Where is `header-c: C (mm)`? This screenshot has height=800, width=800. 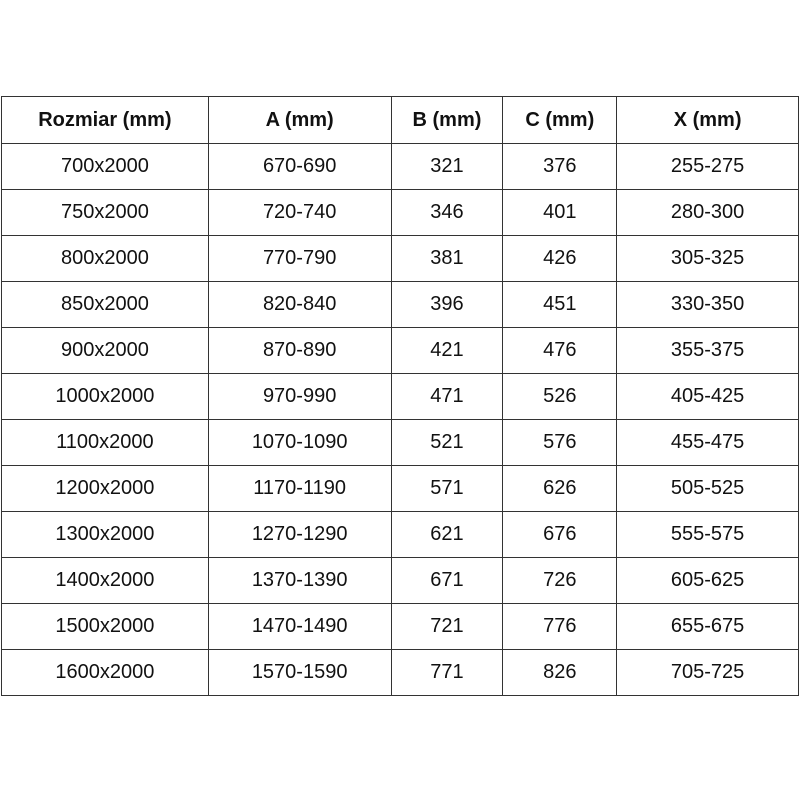
header-c: C (mm) is located at coordinates (560, 120).